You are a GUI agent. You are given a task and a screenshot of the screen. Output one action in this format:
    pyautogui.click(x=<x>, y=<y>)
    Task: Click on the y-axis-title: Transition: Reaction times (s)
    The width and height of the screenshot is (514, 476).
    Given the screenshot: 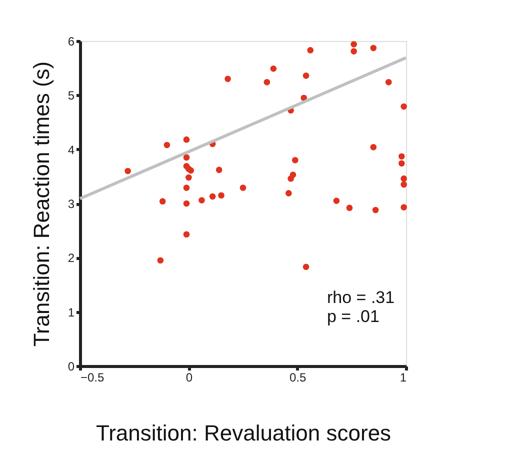 What is the action you would take?
    pyautogui.click(x=41, y=204)
    